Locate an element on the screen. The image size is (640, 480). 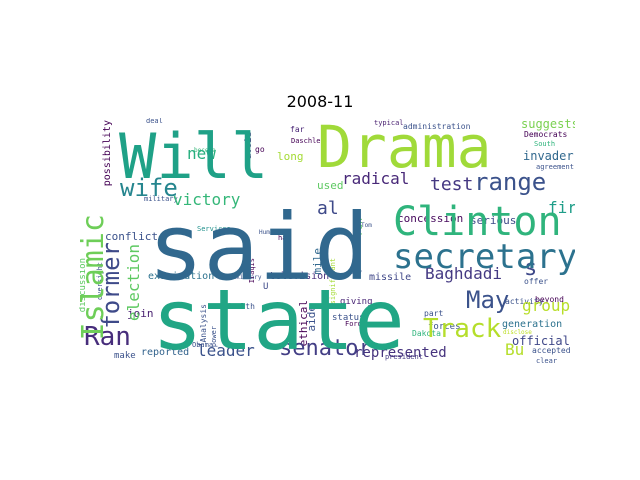
word-senator: senator is located at coordinates (325, 348).